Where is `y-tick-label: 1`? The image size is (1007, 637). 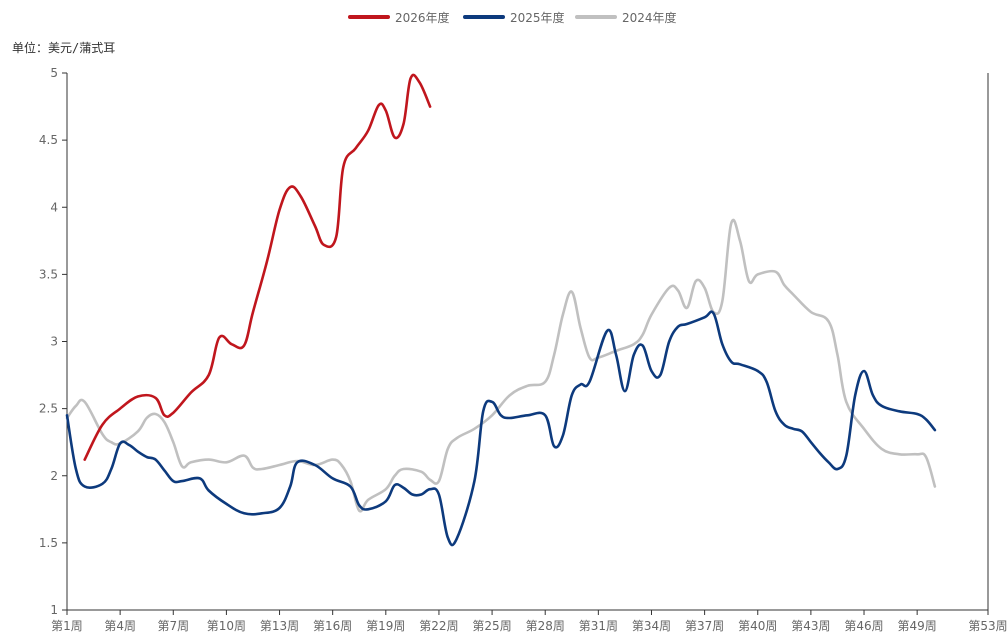 y-tick-label: 1 is located at coordinates (54, 610).